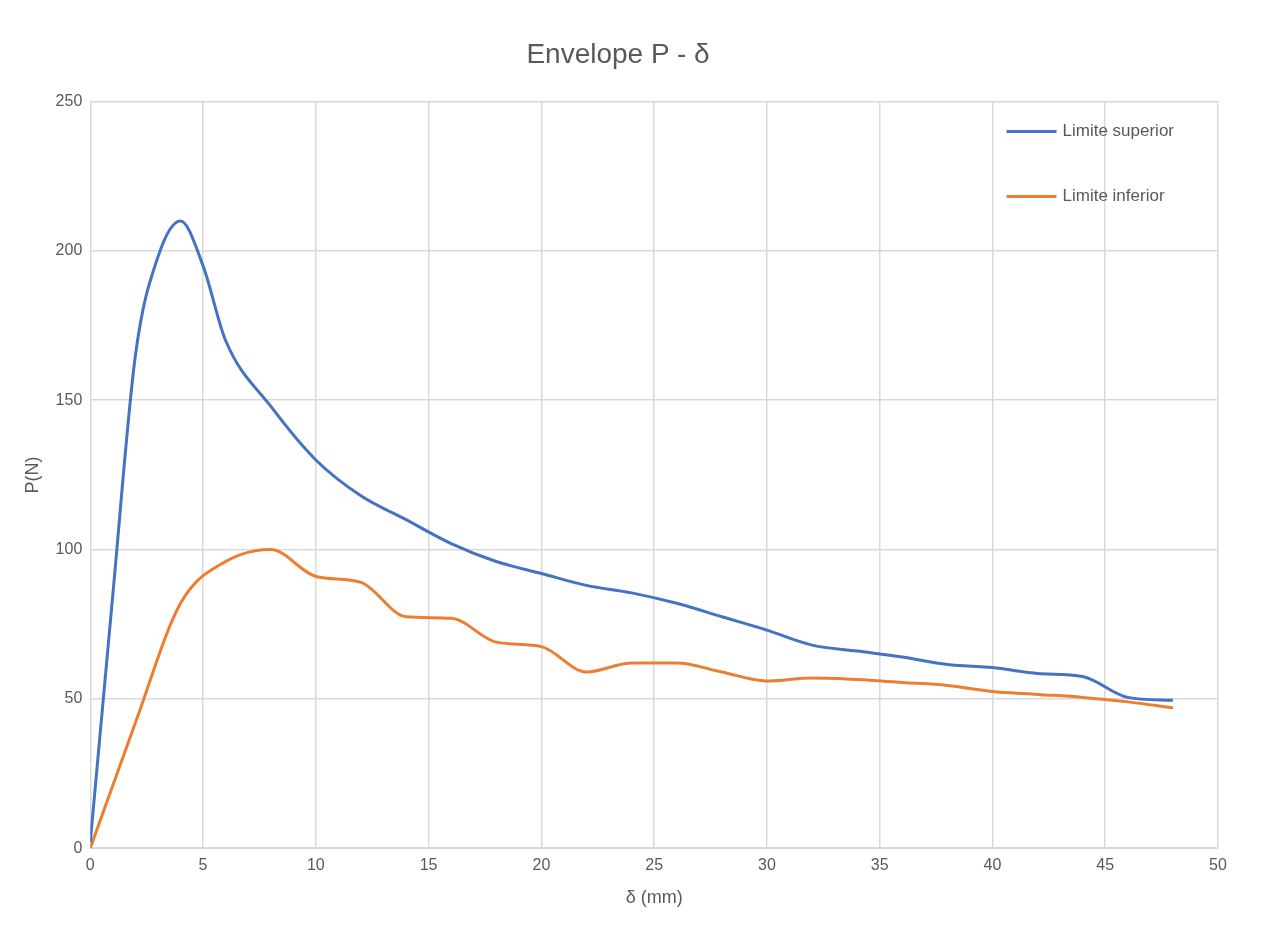 The width and height of the screenshot is (1261, 939). What do you see at coordinates (428, 865) in the screenshot?
I see `x-tick-label: 15` at bounding box center [428, 865].